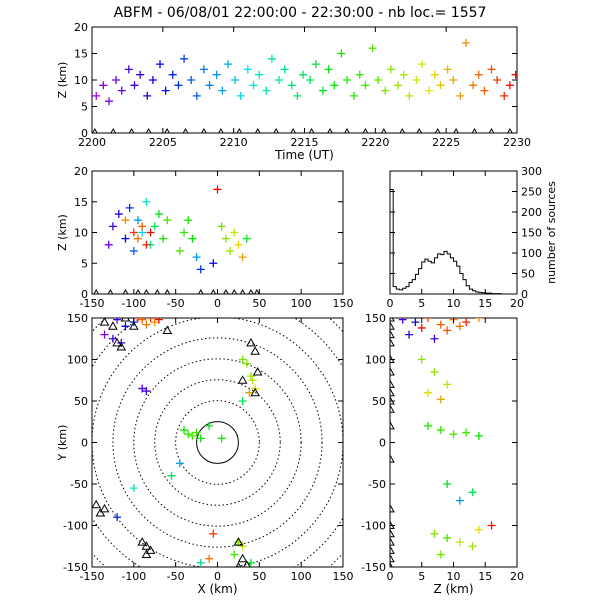  I want to click on plan_view-ytick-label: -150, so click(75, 567).